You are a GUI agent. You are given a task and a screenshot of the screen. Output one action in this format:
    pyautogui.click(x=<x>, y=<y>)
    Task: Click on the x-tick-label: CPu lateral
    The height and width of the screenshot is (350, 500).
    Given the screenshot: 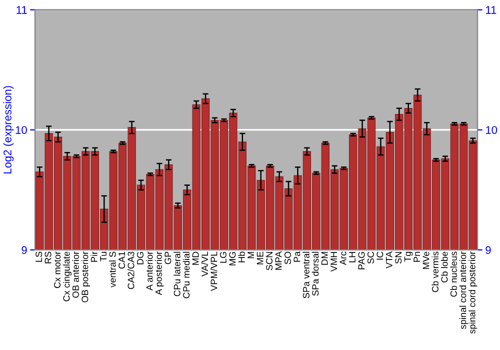 What is the action you would take?
    pyautogui.click(x=177, y=274)
    